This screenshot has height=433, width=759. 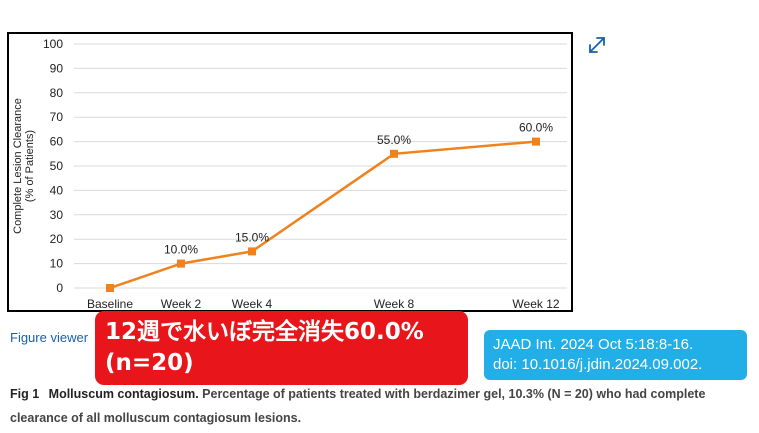 What do you see at coordinates (49, 337) in the screenshot?
I see `figure-viewer-link: Figure viewer` at bounding box center [49, 337].